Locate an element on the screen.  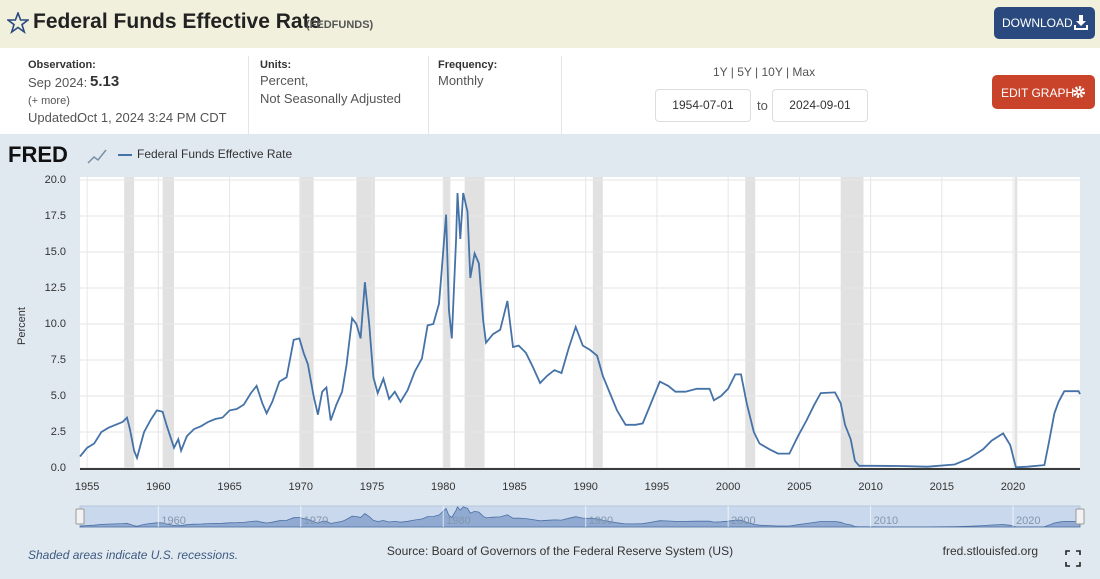
x-tick-label: 2020 is located at coordinates (1013, 487).